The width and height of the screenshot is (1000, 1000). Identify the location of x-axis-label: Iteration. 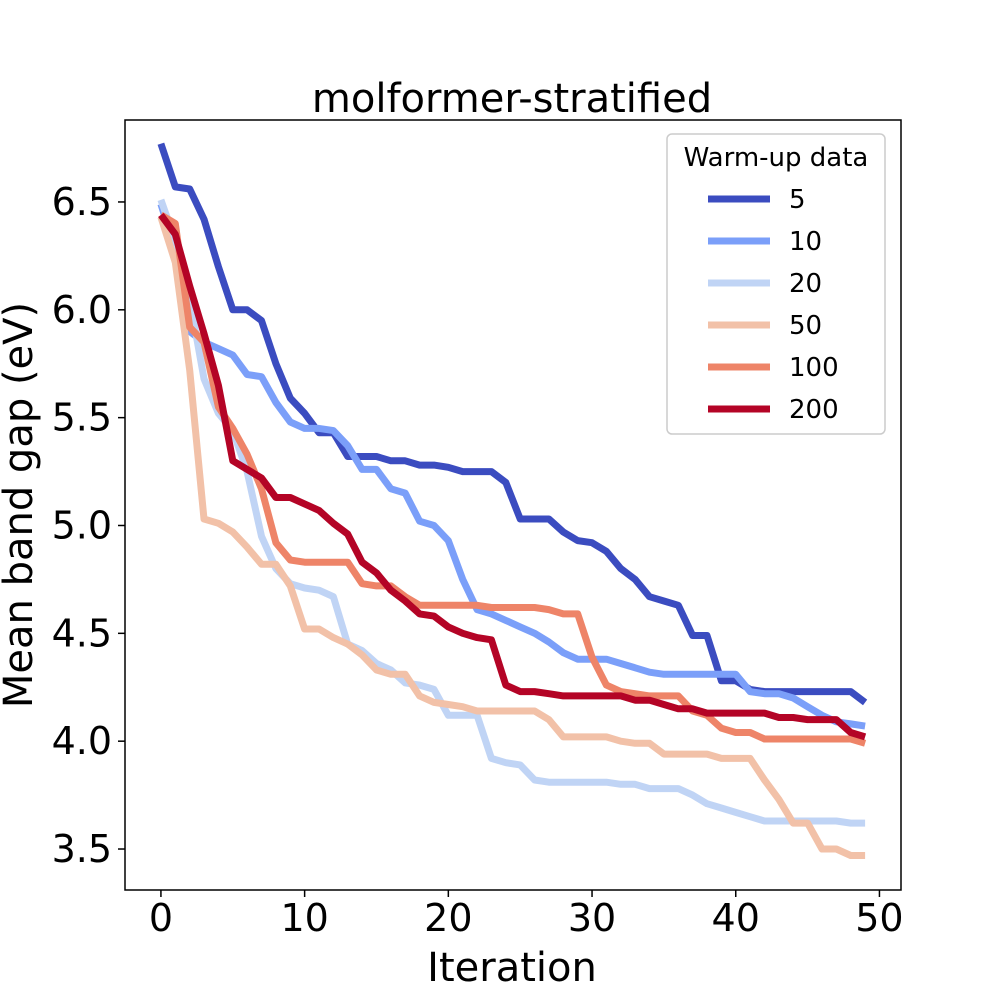
(512, 968).